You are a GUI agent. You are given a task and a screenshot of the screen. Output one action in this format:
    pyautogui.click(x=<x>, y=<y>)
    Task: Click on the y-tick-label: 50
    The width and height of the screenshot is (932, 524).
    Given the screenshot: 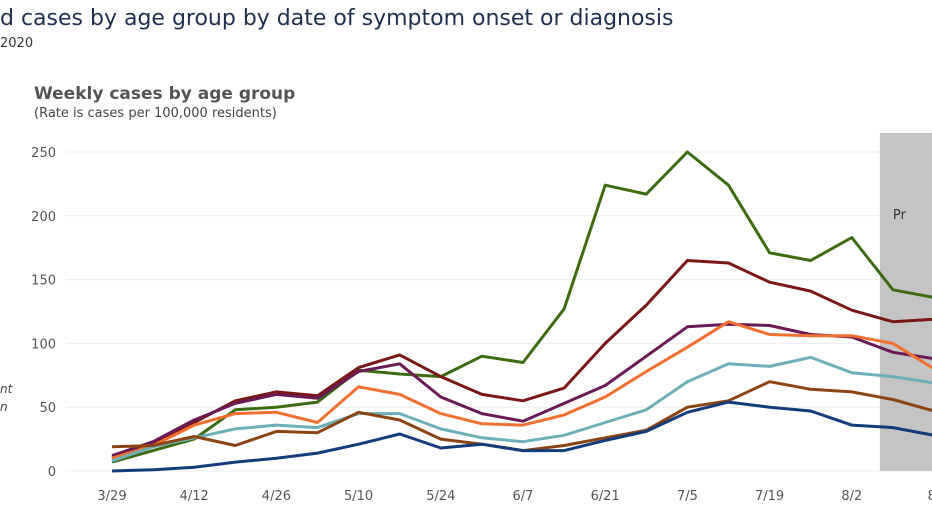 What is the action you would take?
    pyautogui.click(x=47, y=408)
    